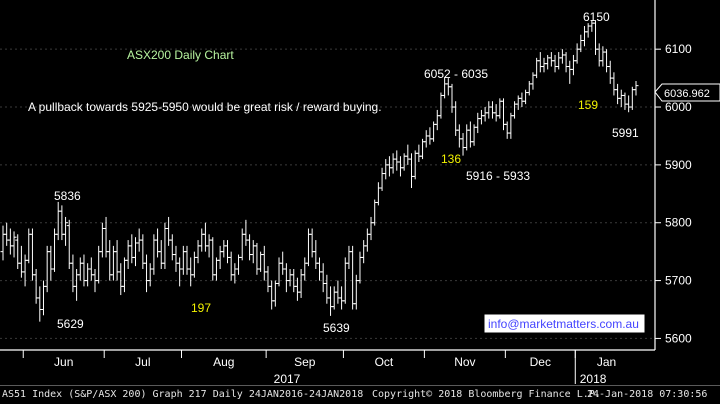  I want to click on copyright-text: Copyright© 2018 Bloomberg Finance L.P., so click(486, 394).